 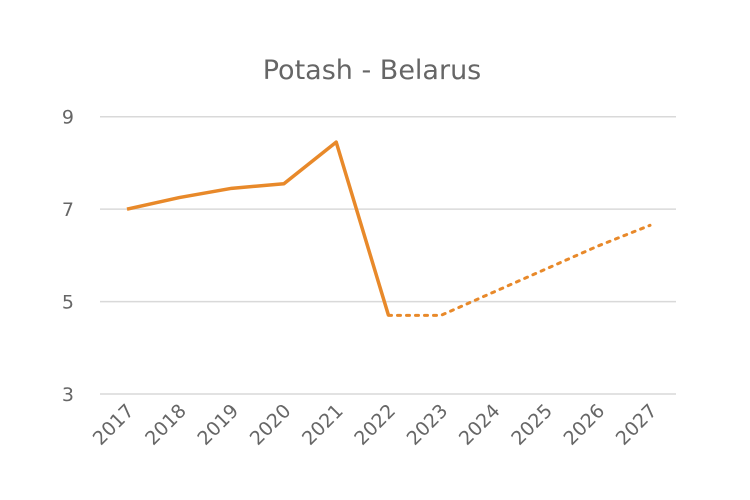 What do you see at coordinates (584, 425) in the screenshot?
I see `x-tick-label: 2026` at bounding box center [584, 425].